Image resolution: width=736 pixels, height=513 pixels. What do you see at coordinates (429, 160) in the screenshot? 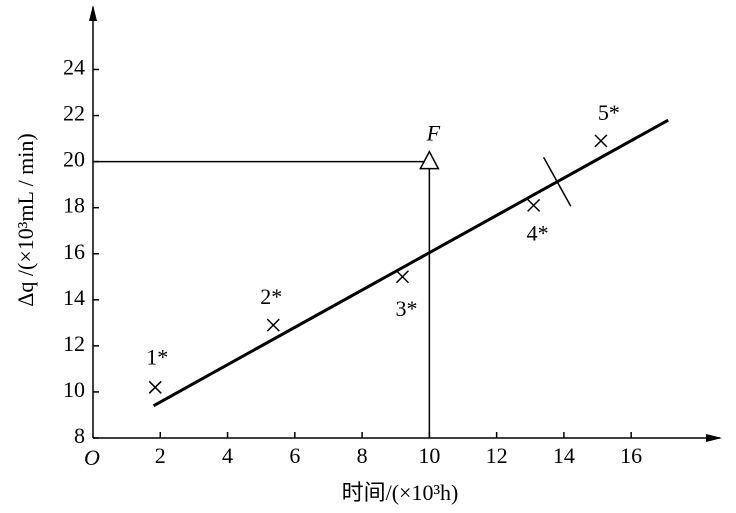
I see `reference-triangle` at bounding box center [429, 160].